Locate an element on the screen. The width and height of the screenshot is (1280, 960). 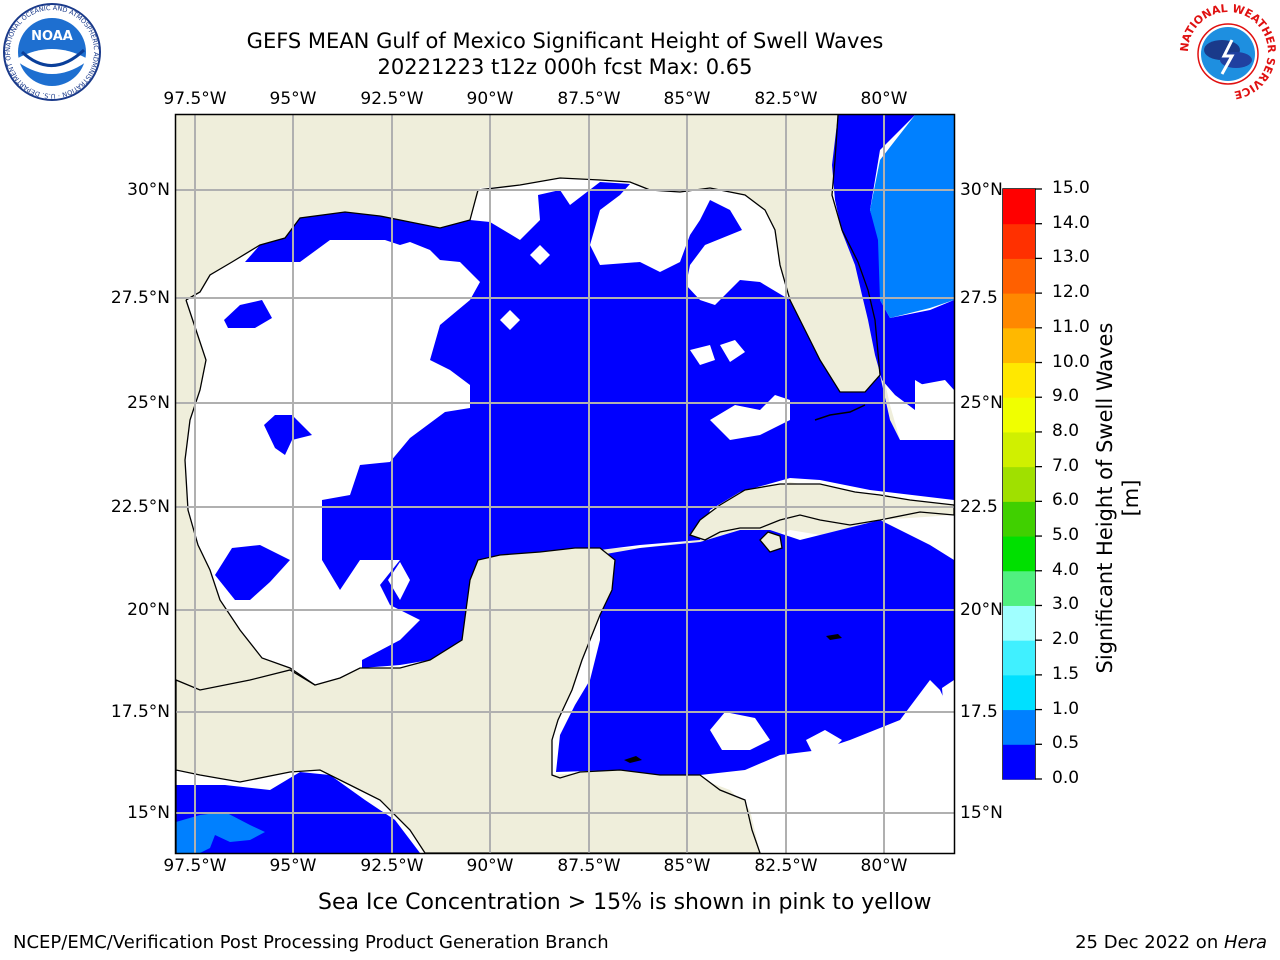
lat-label-right: 20°N is located at coordinates (981, 610).